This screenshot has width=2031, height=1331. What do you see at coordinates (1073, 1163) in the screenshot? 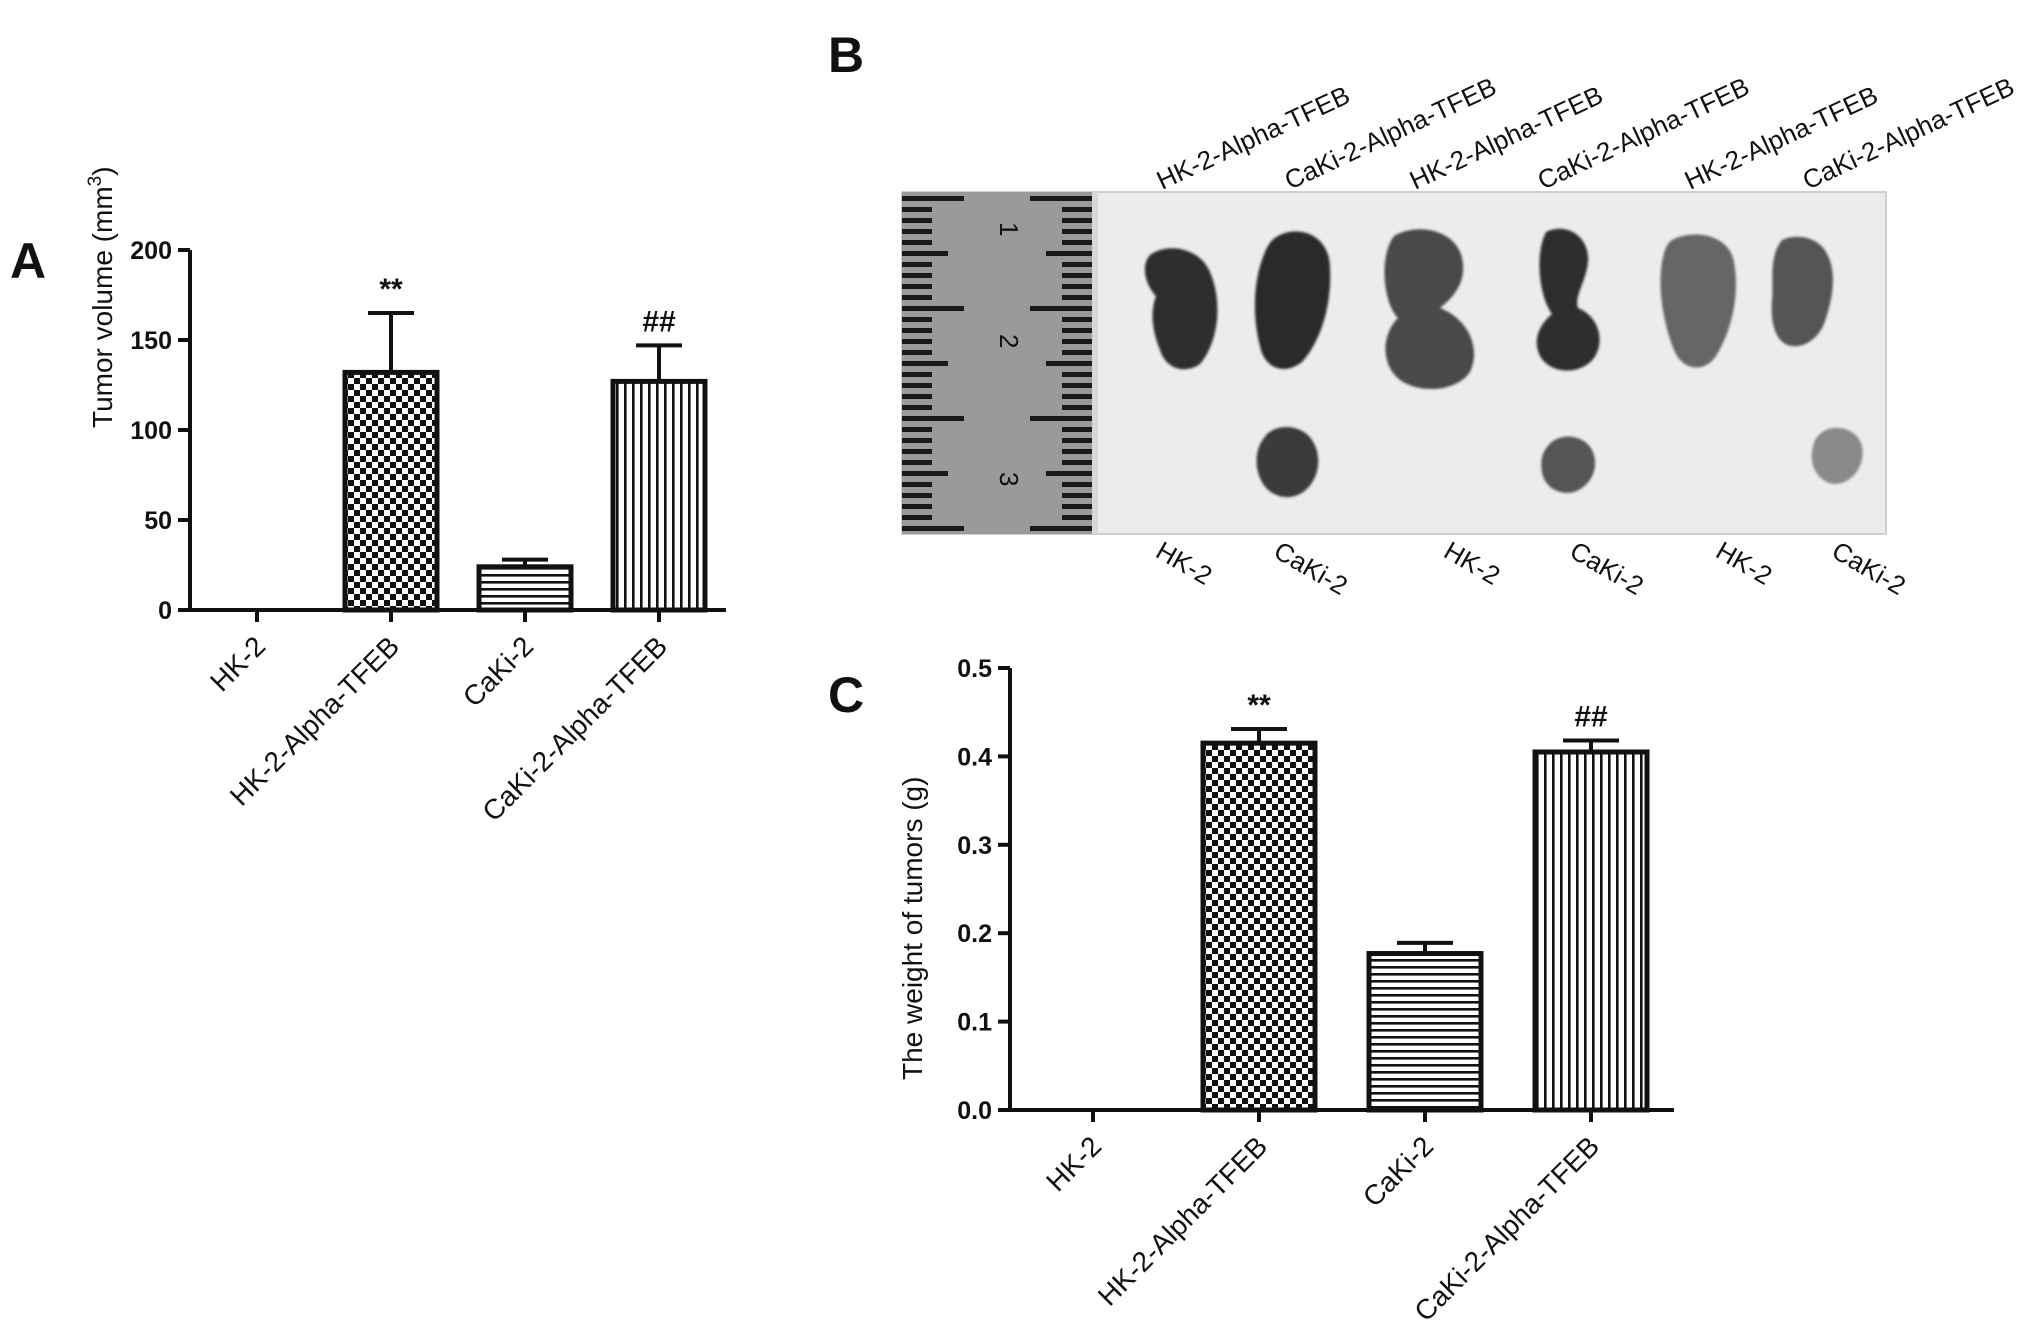
I see `x-category-label-c-0: HK-2` at bounding box center [1073, 1163].